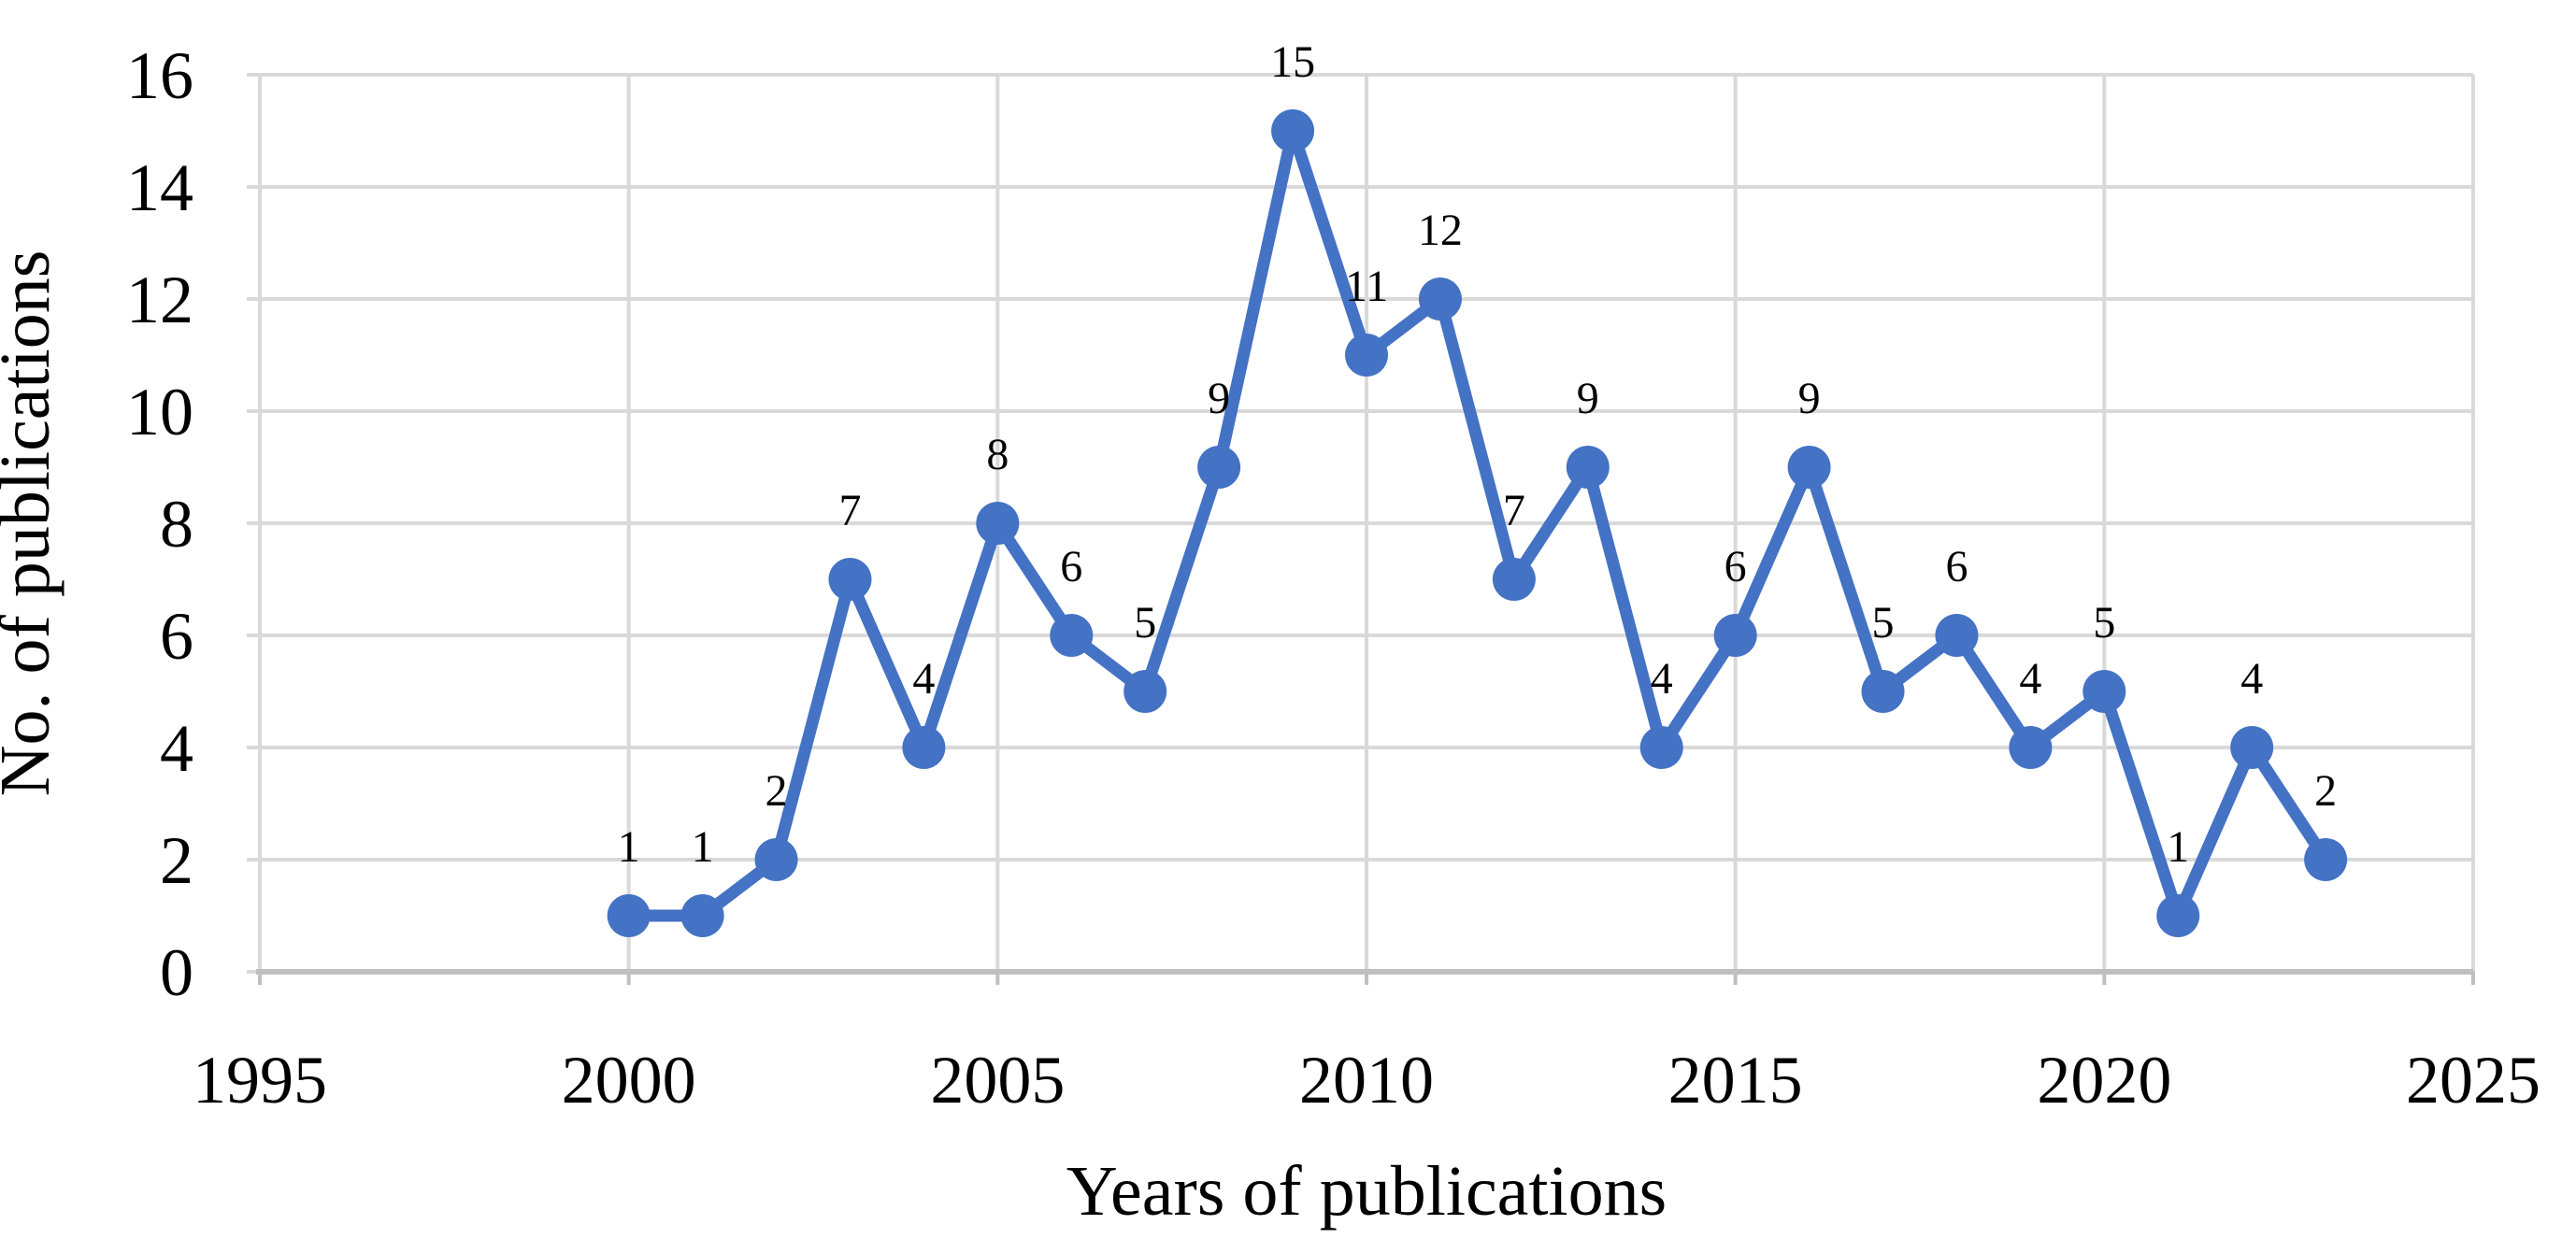  Describe the element at coordinates (159, 187) in the screenshot. I see `y-axis-tick-label: 14` at that location.